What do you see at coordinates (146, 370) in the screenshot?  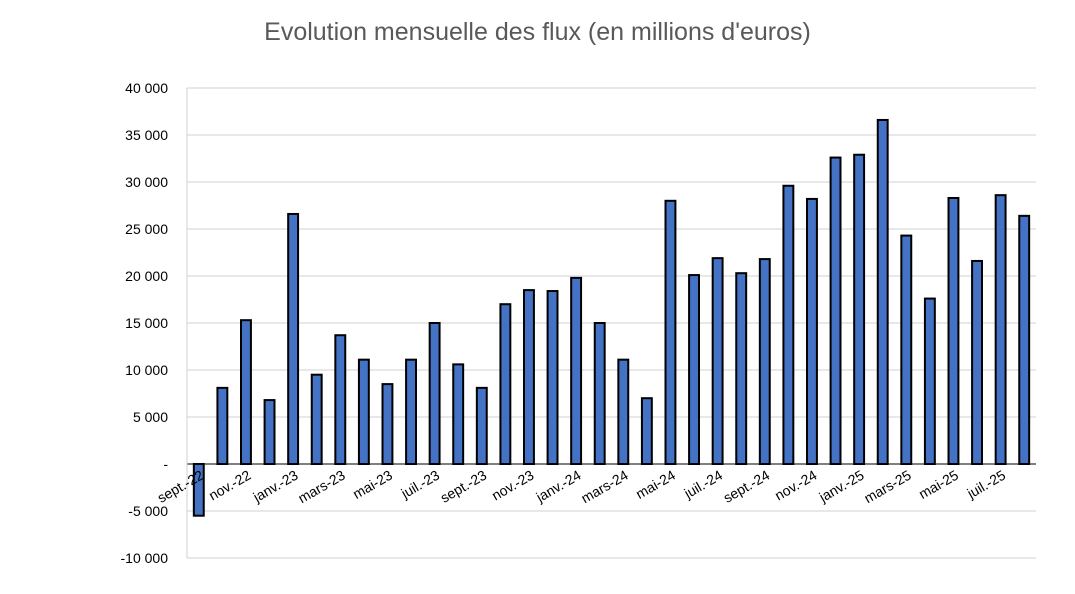 I see `y-tick-label: 10 000` at bounding box center [146, 370].